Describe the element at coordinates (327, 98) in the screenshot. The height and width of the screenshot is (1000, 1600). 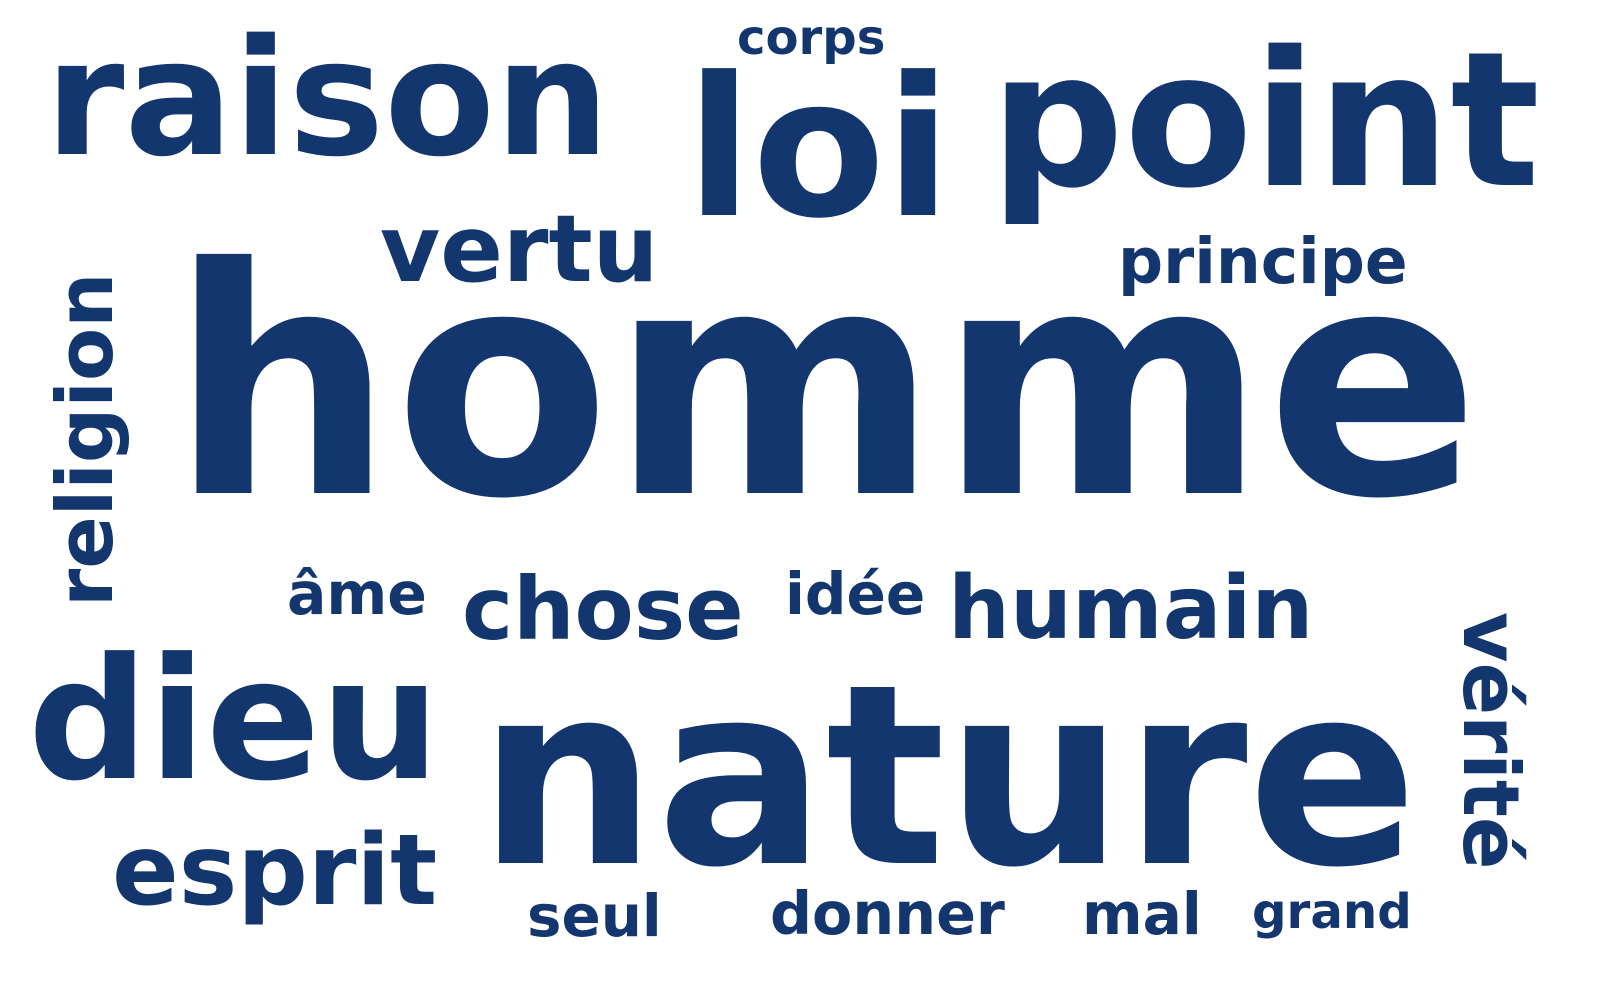
I see `word-raison: raison` at that location.